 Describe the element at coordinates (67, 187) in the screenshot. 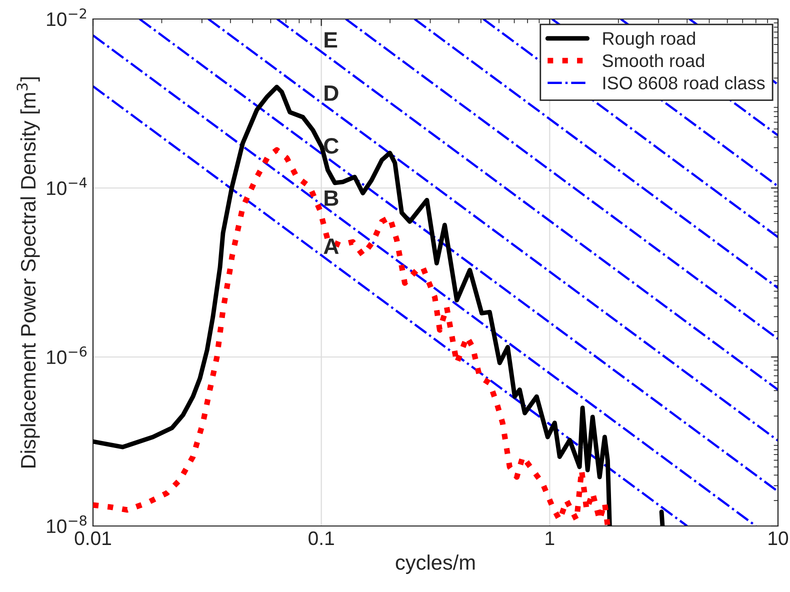

I see `y-tick-label: 10$^{−4}$` at that location.